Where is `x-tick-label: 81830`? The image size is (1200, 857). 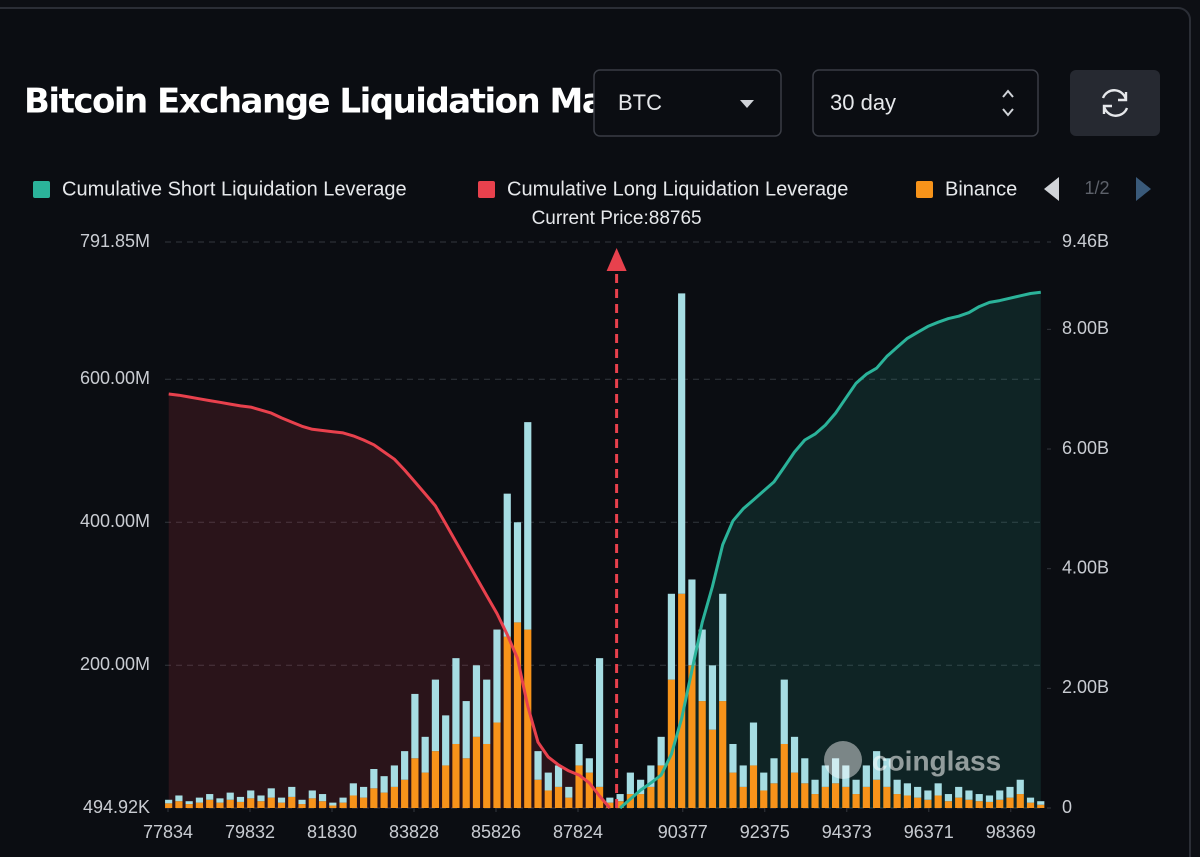
x-tick-label: 81830 is located at coordinates (332, 832).